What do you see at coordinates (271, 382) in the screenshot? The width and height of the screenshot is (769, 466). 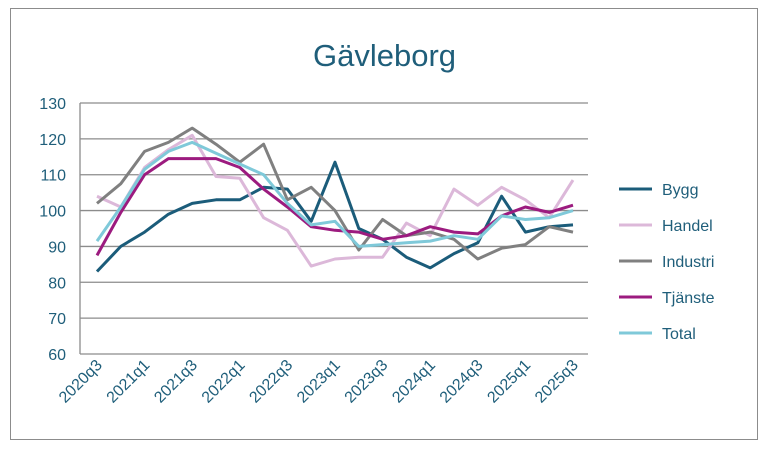 I see `x-tick-label: 2022q3` at bounding box center [271, 382].